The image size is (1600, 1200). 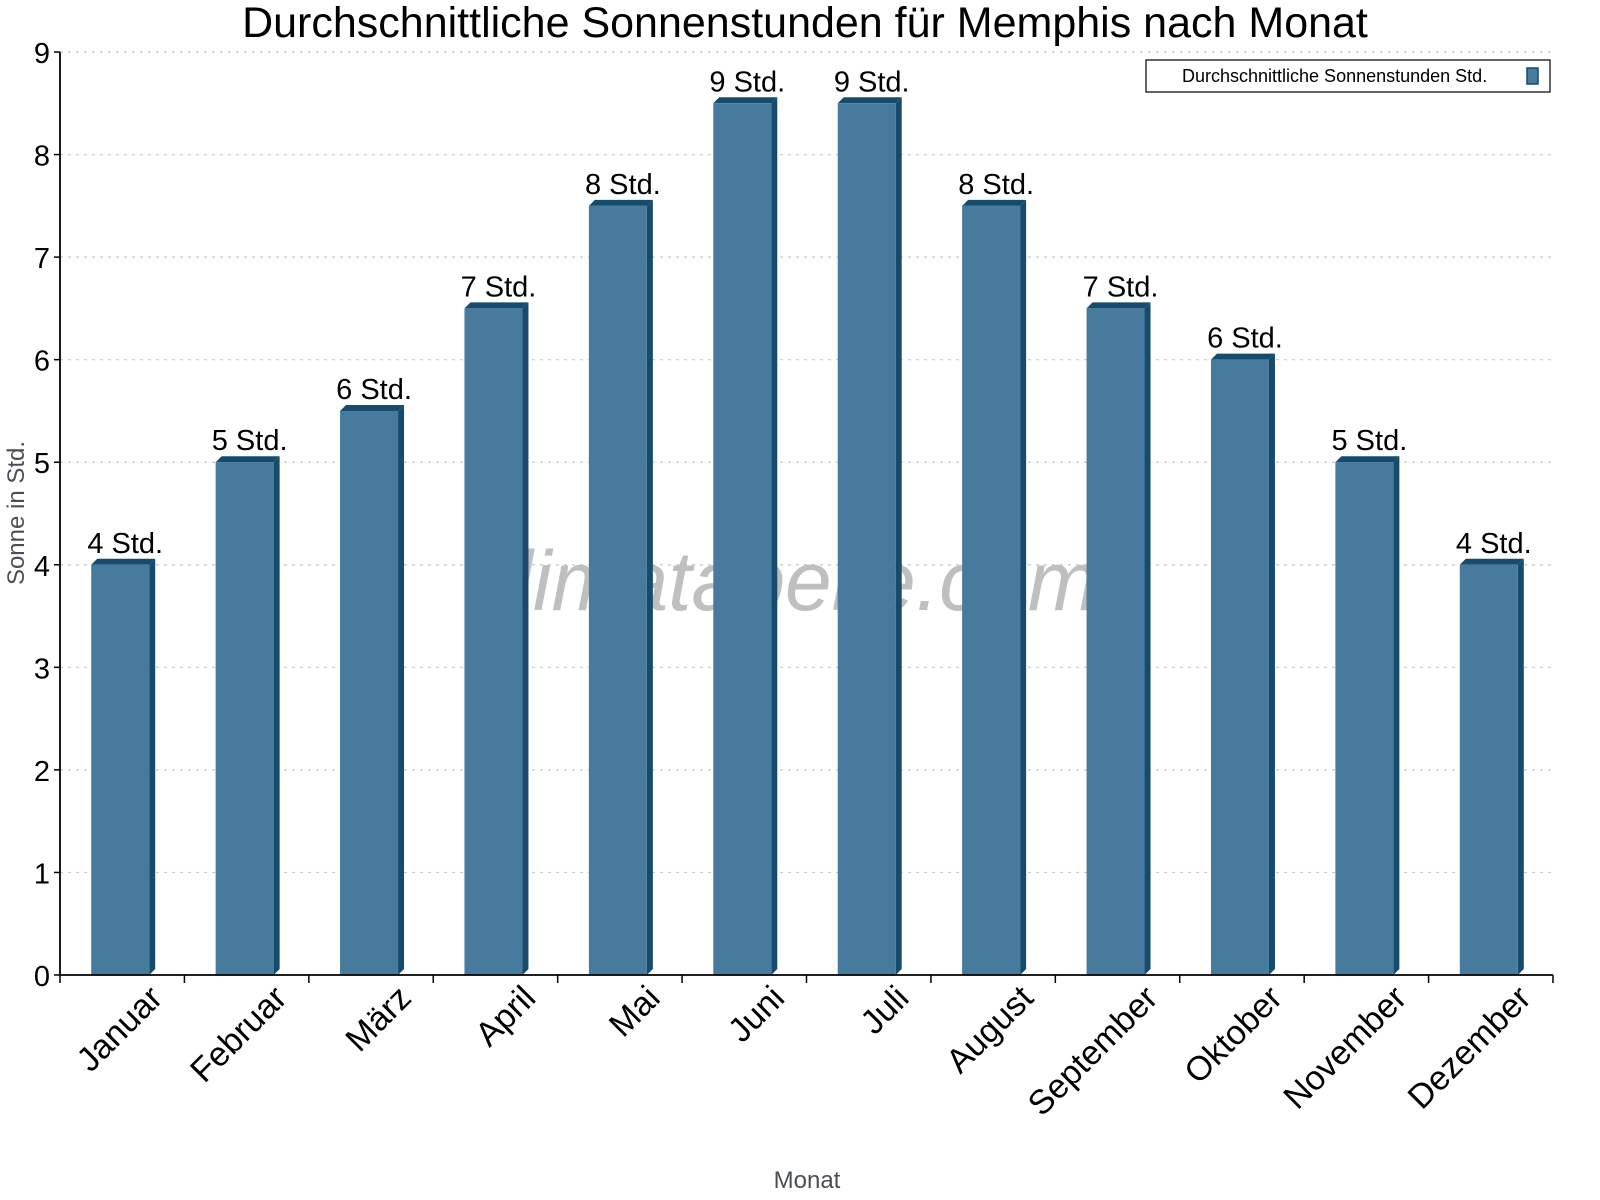 I want to click on x-tick-label: September, so click(x=1093, y=1051).